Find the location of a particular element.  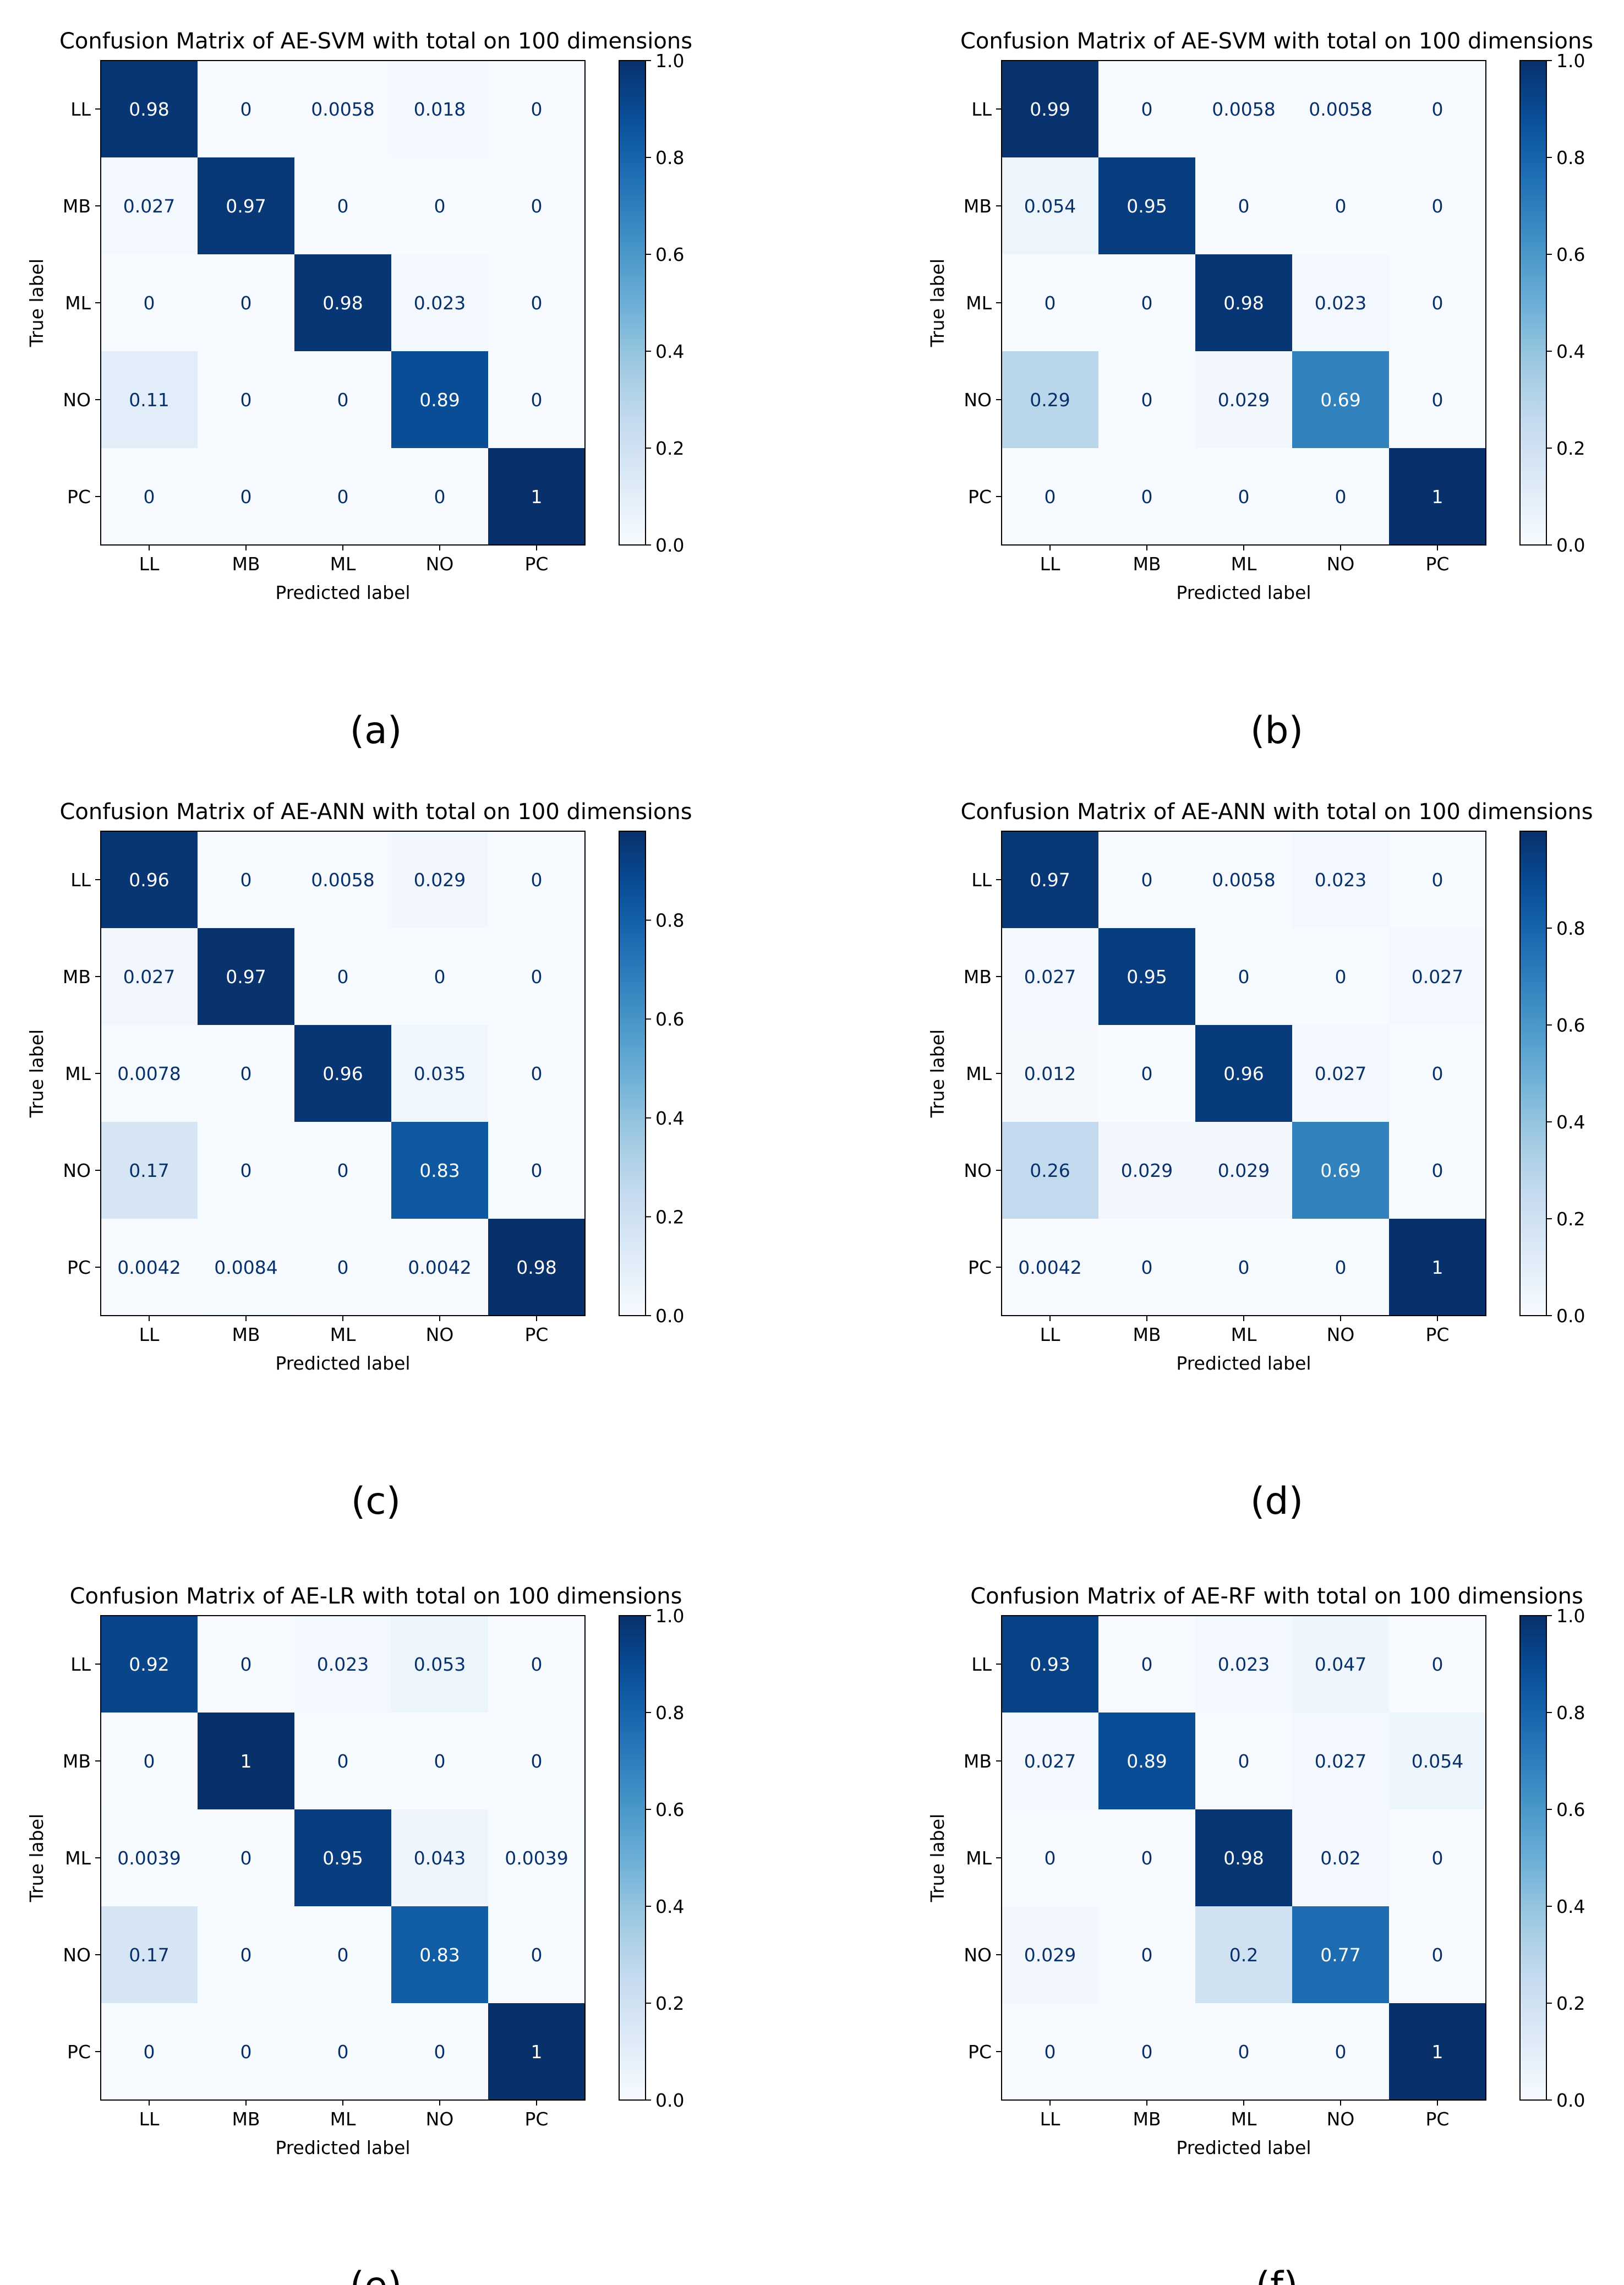

colorbar-tick-label: 0.8 is located at coordinates (669, 920).